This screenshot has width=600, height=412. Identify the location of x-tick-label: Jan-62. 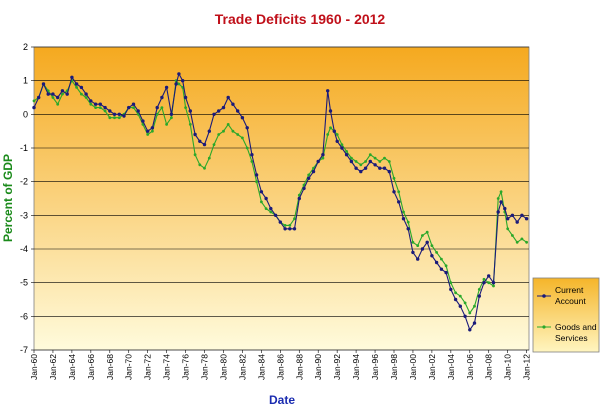
(53, 367).